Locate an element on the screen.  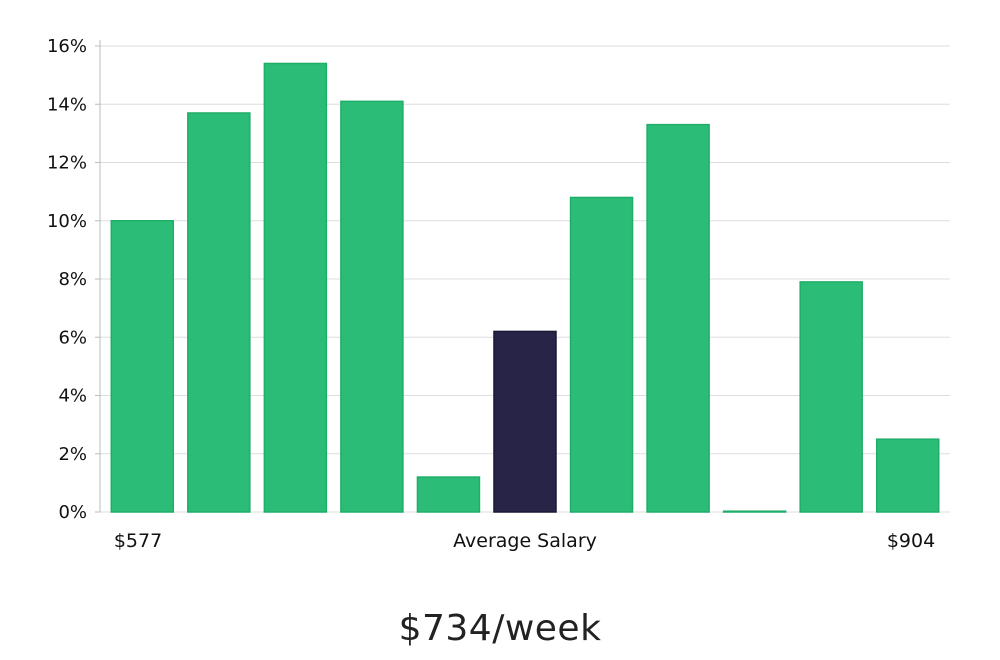
y-tick-label: 16% is located at coordinates (67, 46).